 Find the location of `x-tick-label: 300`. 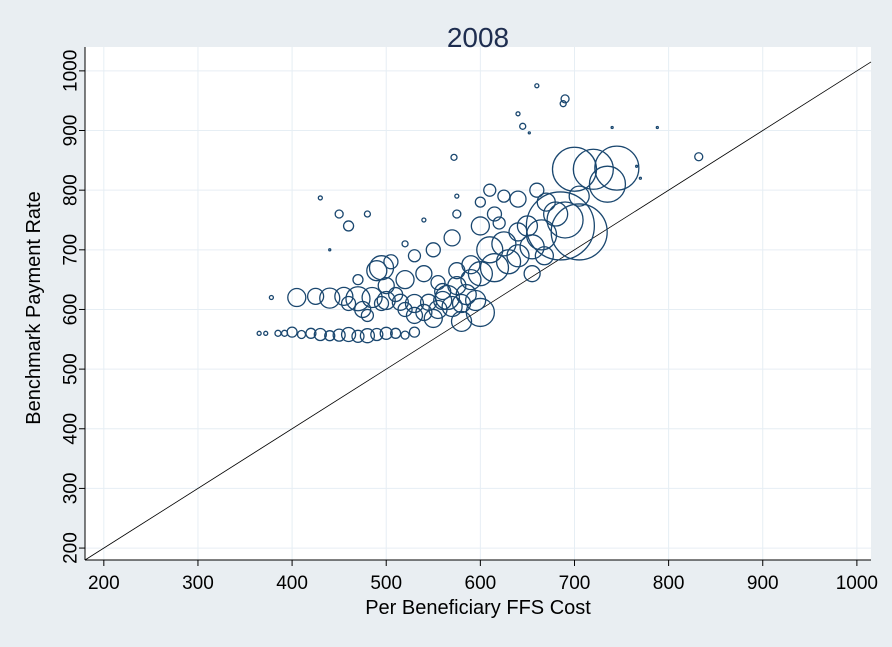

x-tick-label: 300 is located at coordinates (198, 583).